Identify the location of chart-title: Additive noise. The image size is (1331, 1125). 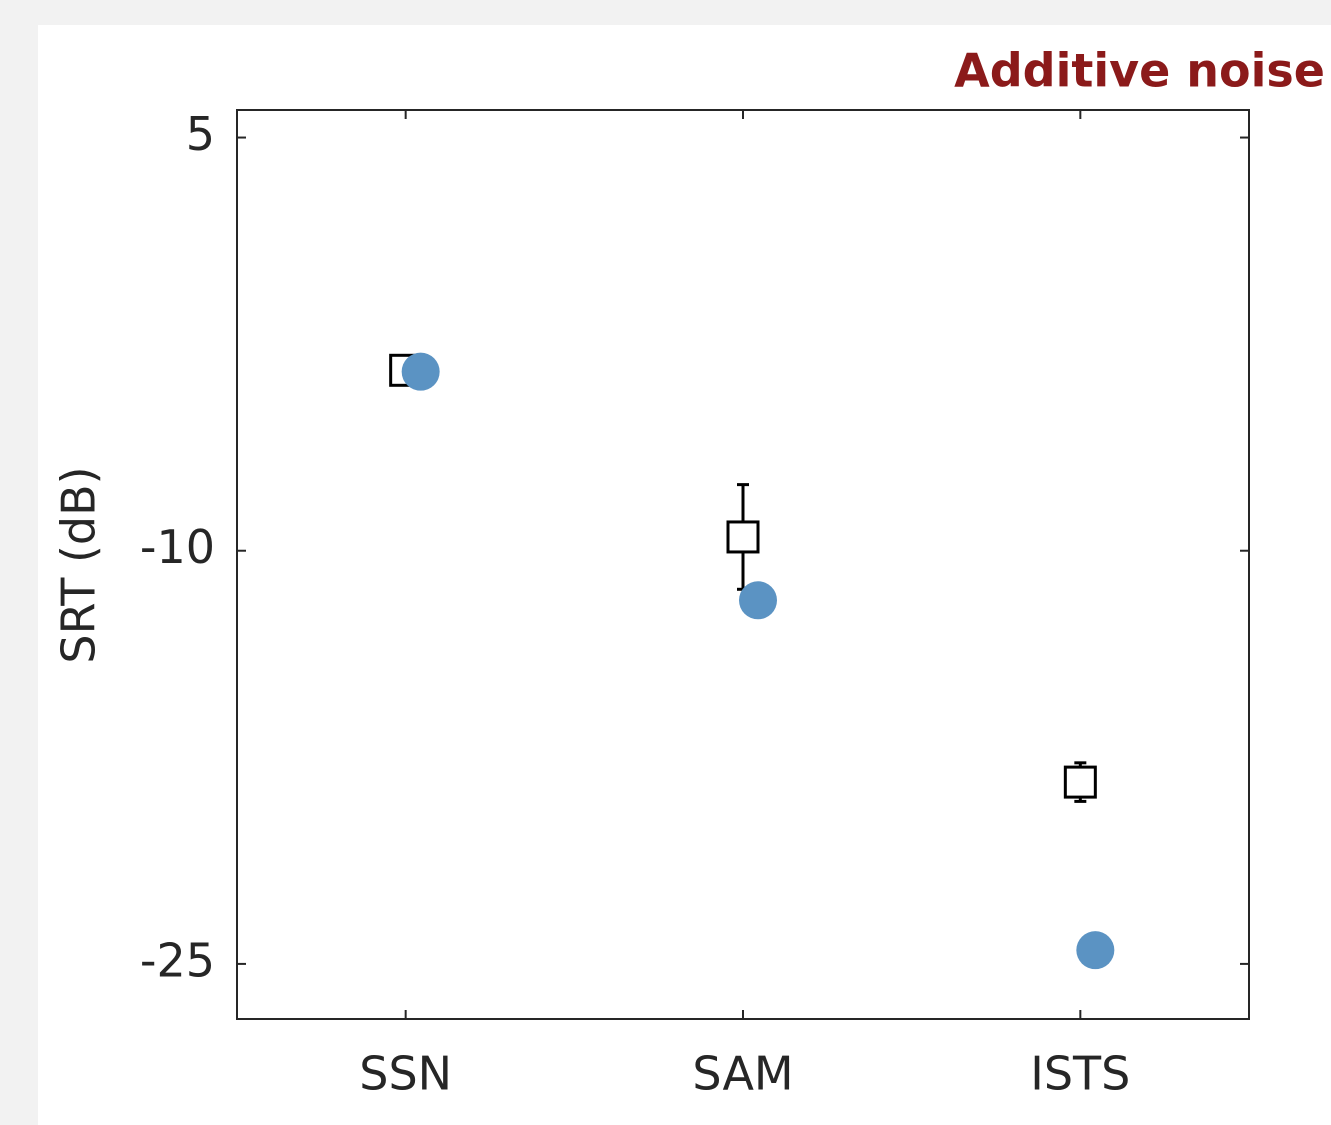
(1139, 71).